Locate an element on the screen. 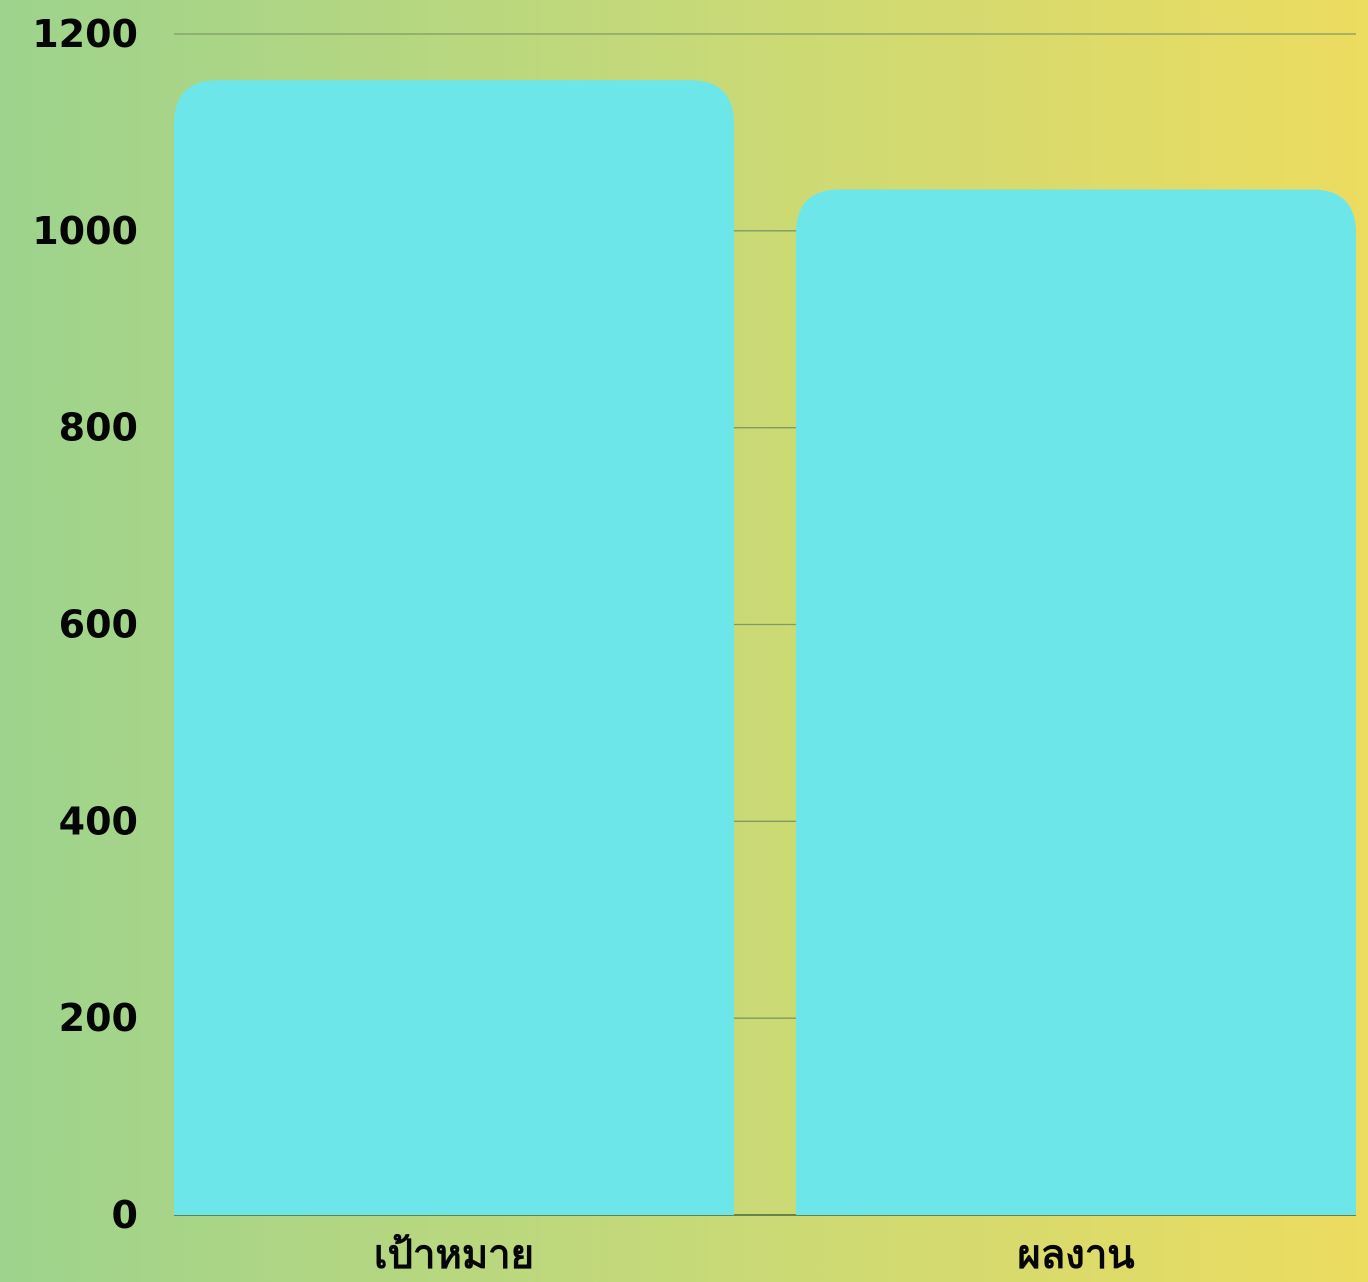 This screenshot has width=1368, height=1282. y-tick-label: 1200 is located at coordinates (85, 34).